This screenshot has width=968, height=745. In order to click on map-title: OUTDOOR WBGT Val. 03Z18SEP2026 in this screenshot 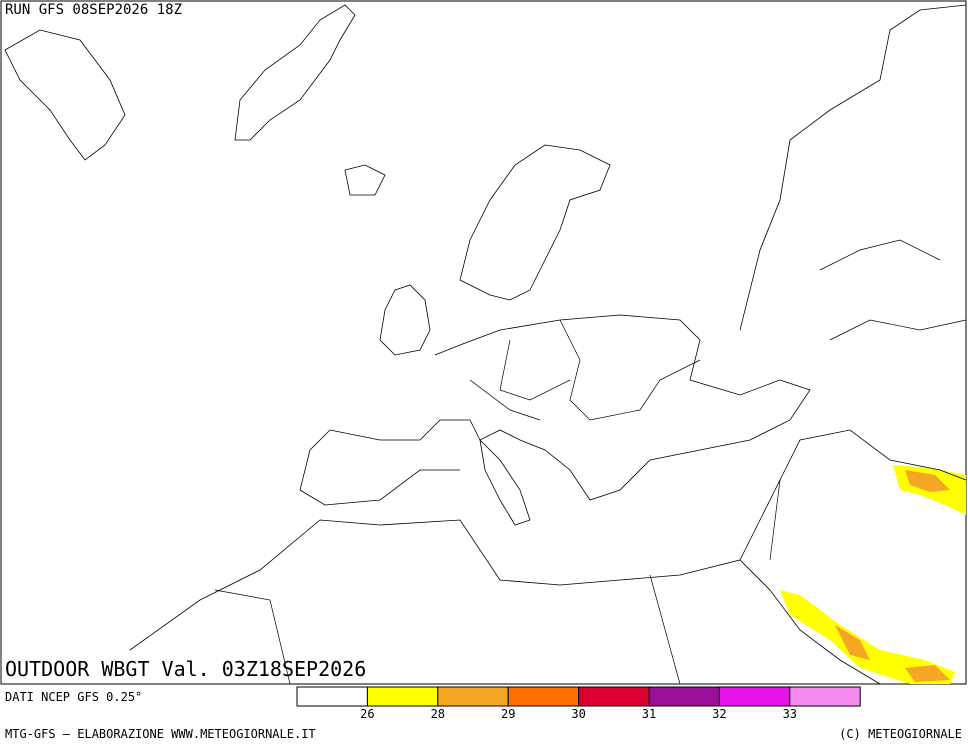, I will do `click(185, 669)`.